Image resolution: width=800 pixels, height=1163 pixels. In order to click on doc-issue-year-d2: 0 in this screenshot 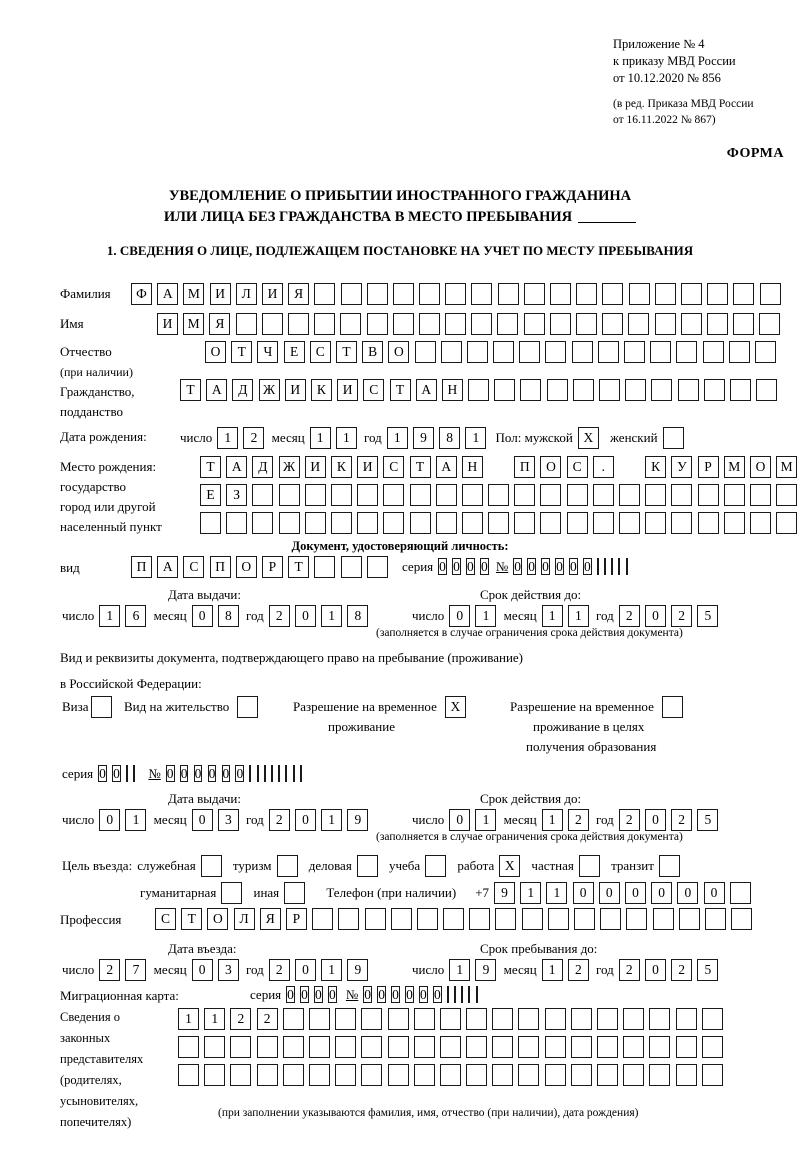, I will do `click(305, 616)`.